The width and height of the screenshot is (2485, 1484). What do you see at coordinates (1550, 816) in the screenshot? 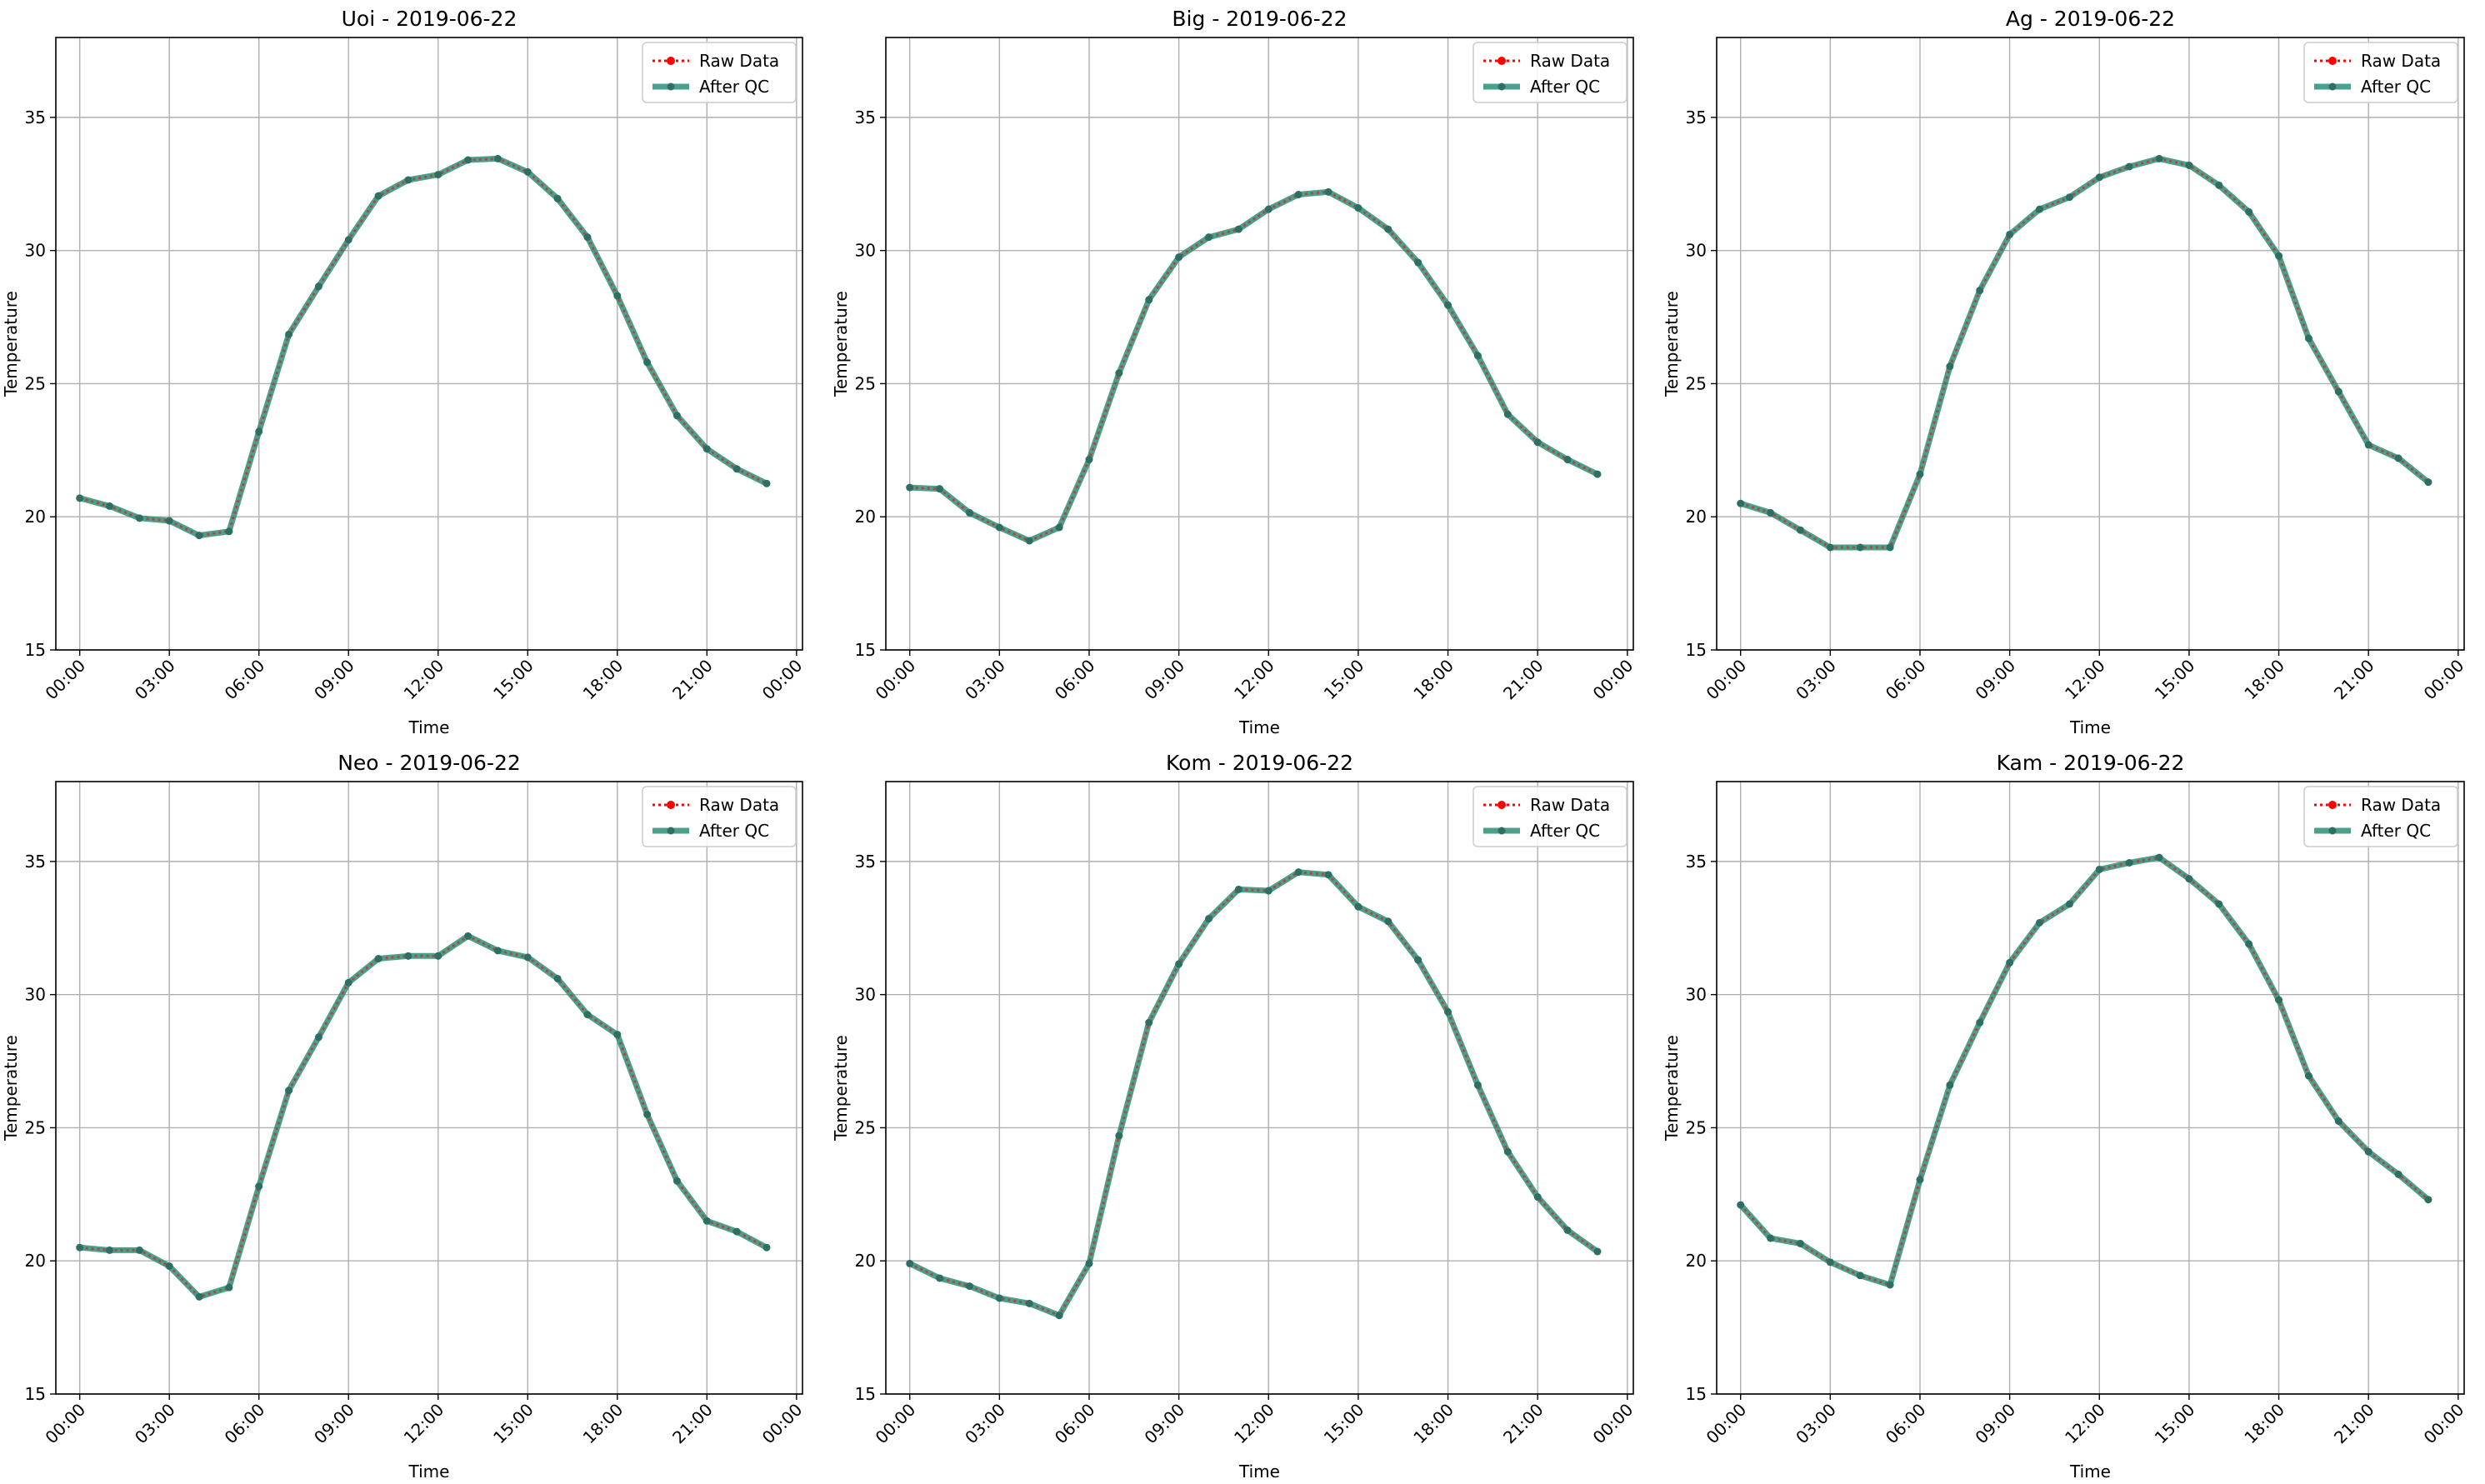
I see `legend: Raw Data After QC` at bounding box center [1550, 816].